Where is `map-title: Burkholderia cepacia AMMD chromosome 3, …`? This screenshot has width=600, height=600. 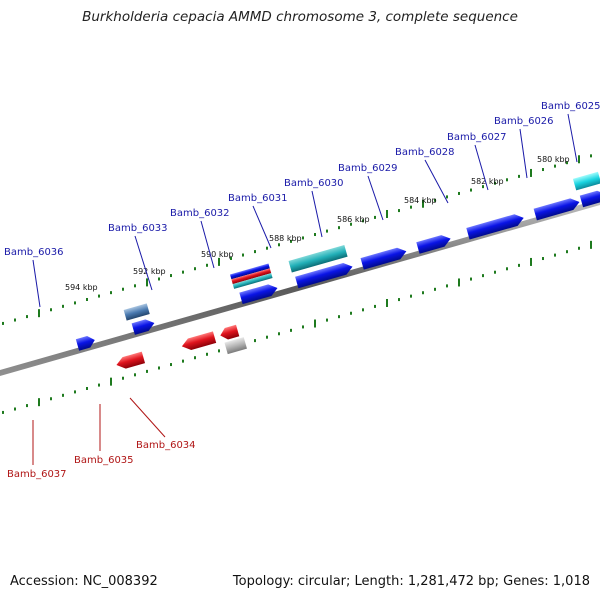 map-title: Burkholderia cepacia AMMD chromosome 3, … is located at coordinates (300, 17).